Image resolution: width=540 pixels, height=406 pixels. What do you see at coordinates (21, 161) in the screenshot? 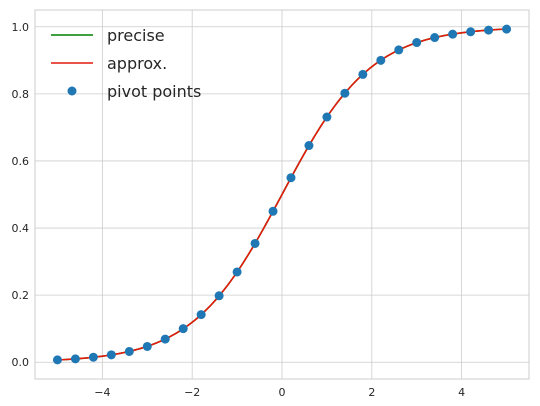
I see `y-tick-label: 0.6` at bounding box center [21, 161].